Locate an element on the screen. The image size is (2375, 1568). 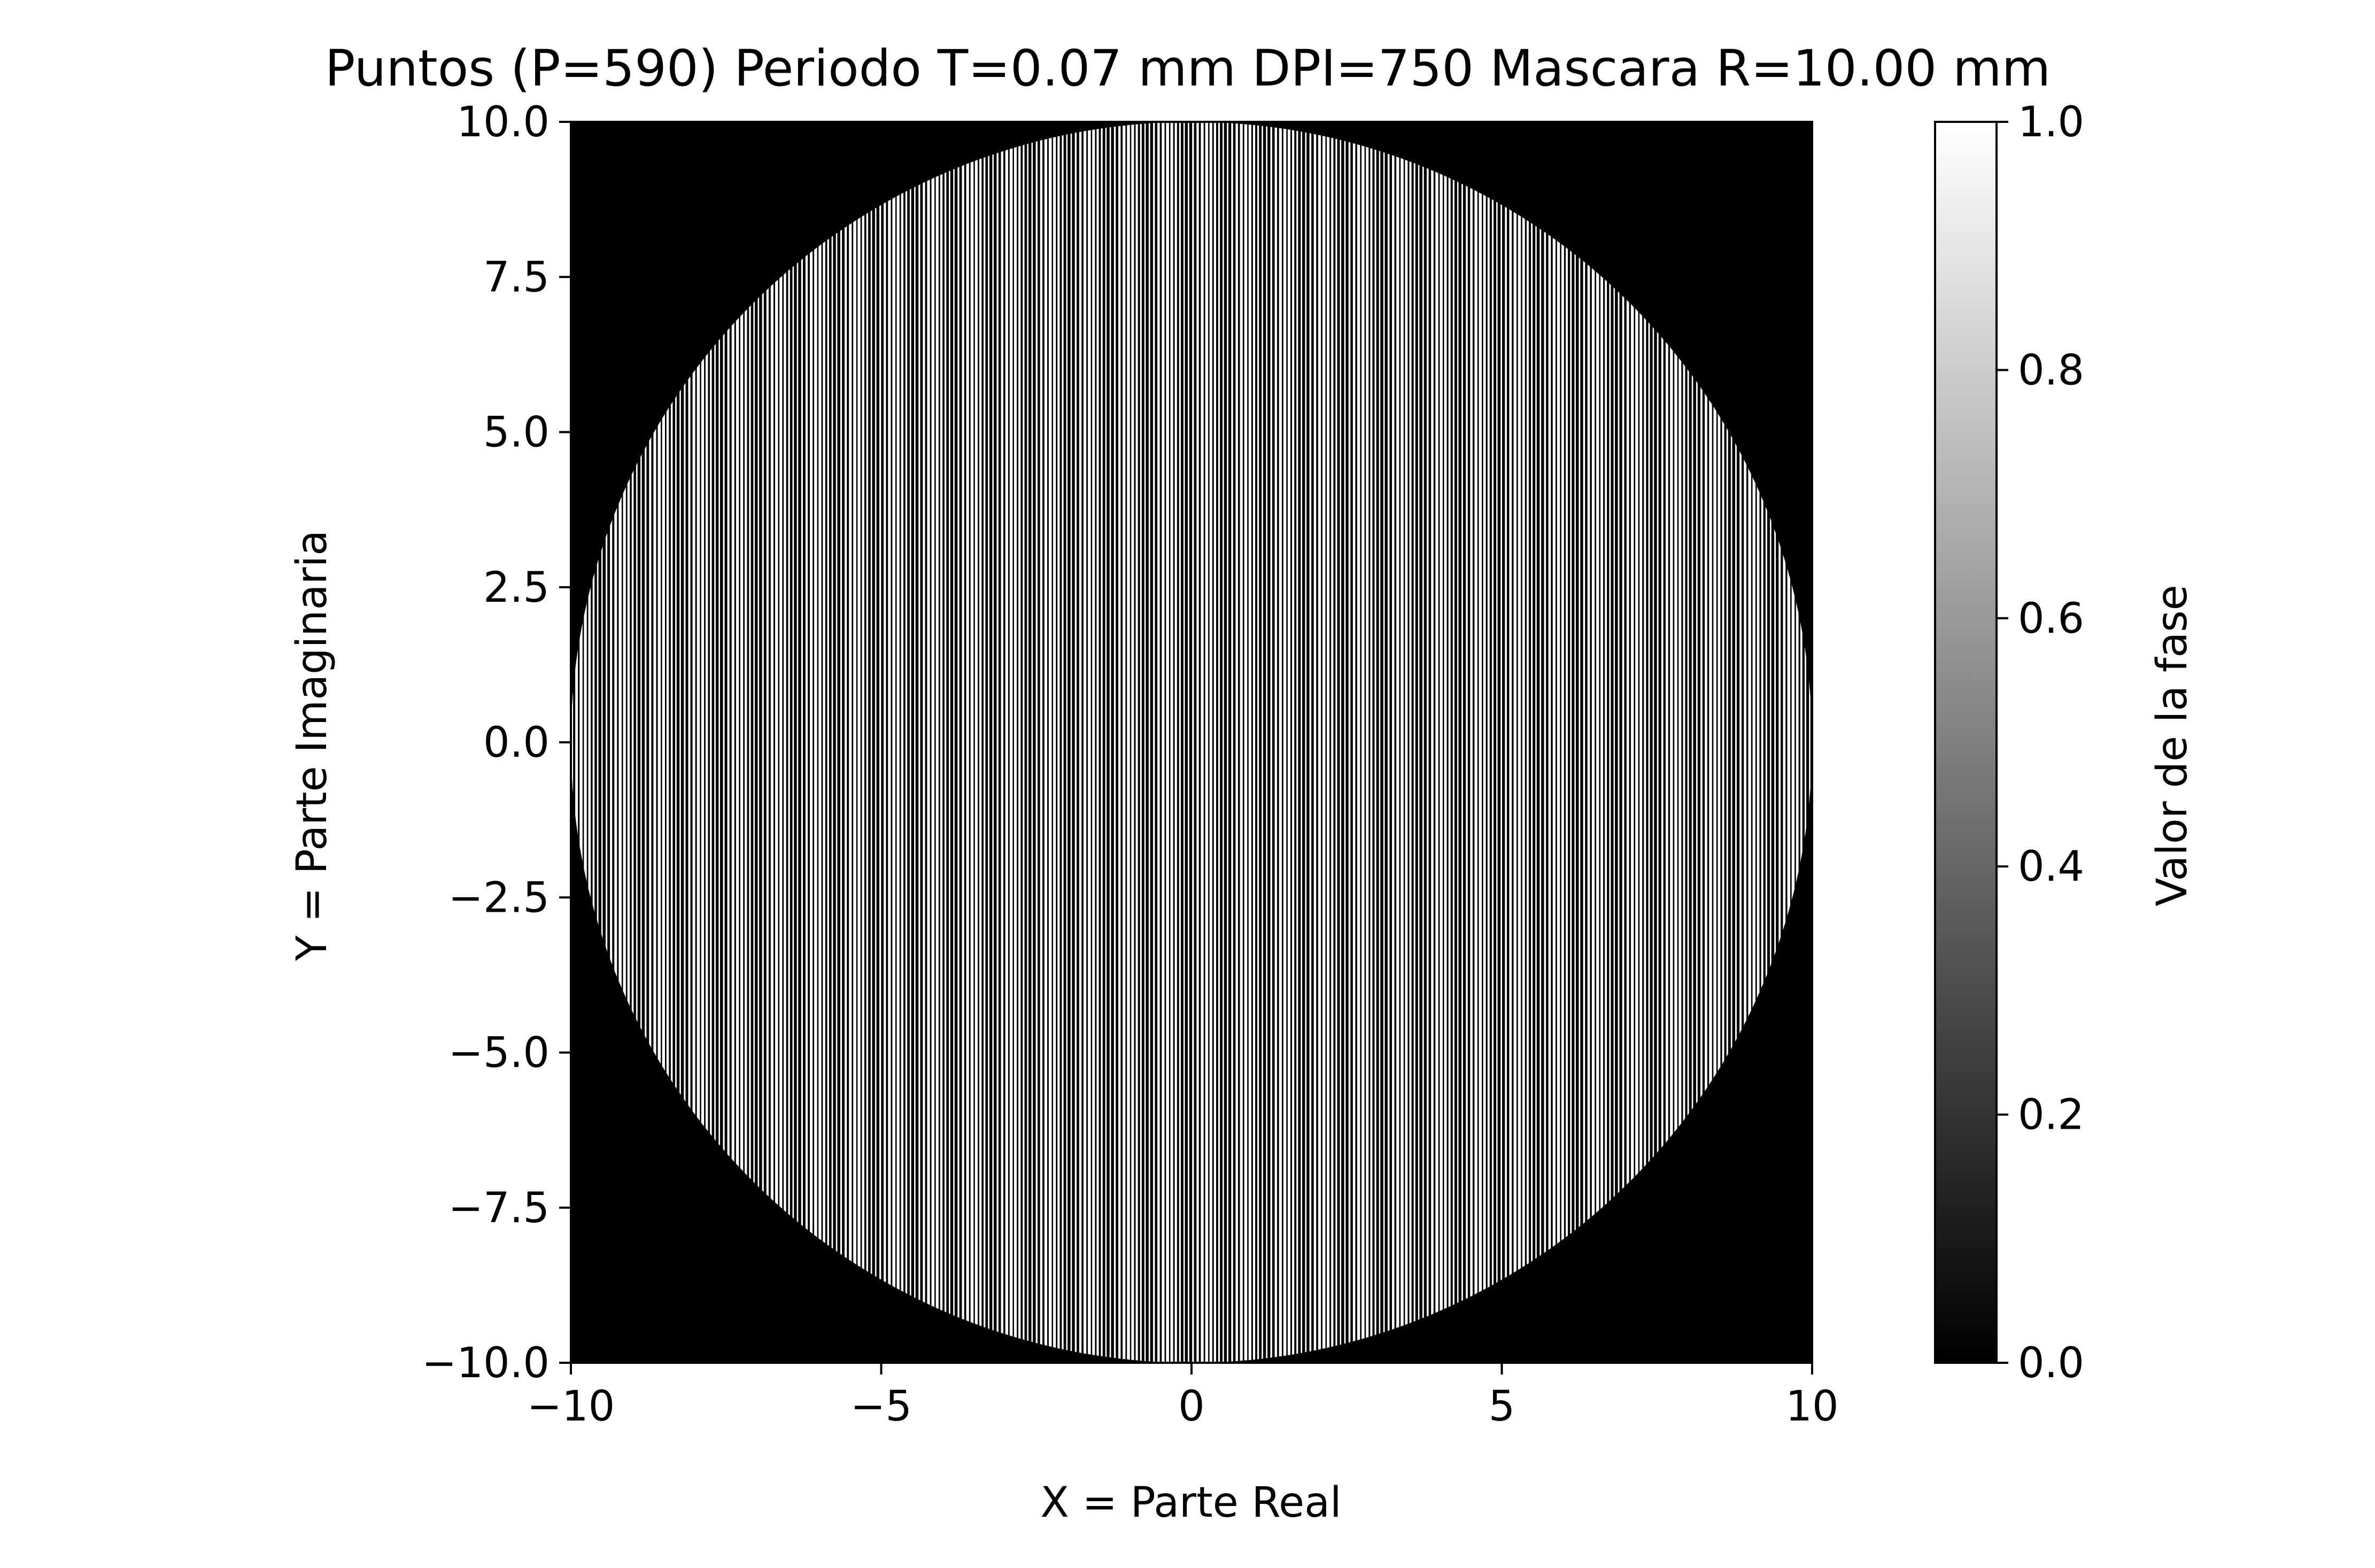
colorbar-tick-label: 0.4 is located at coordinates (2051, 867).